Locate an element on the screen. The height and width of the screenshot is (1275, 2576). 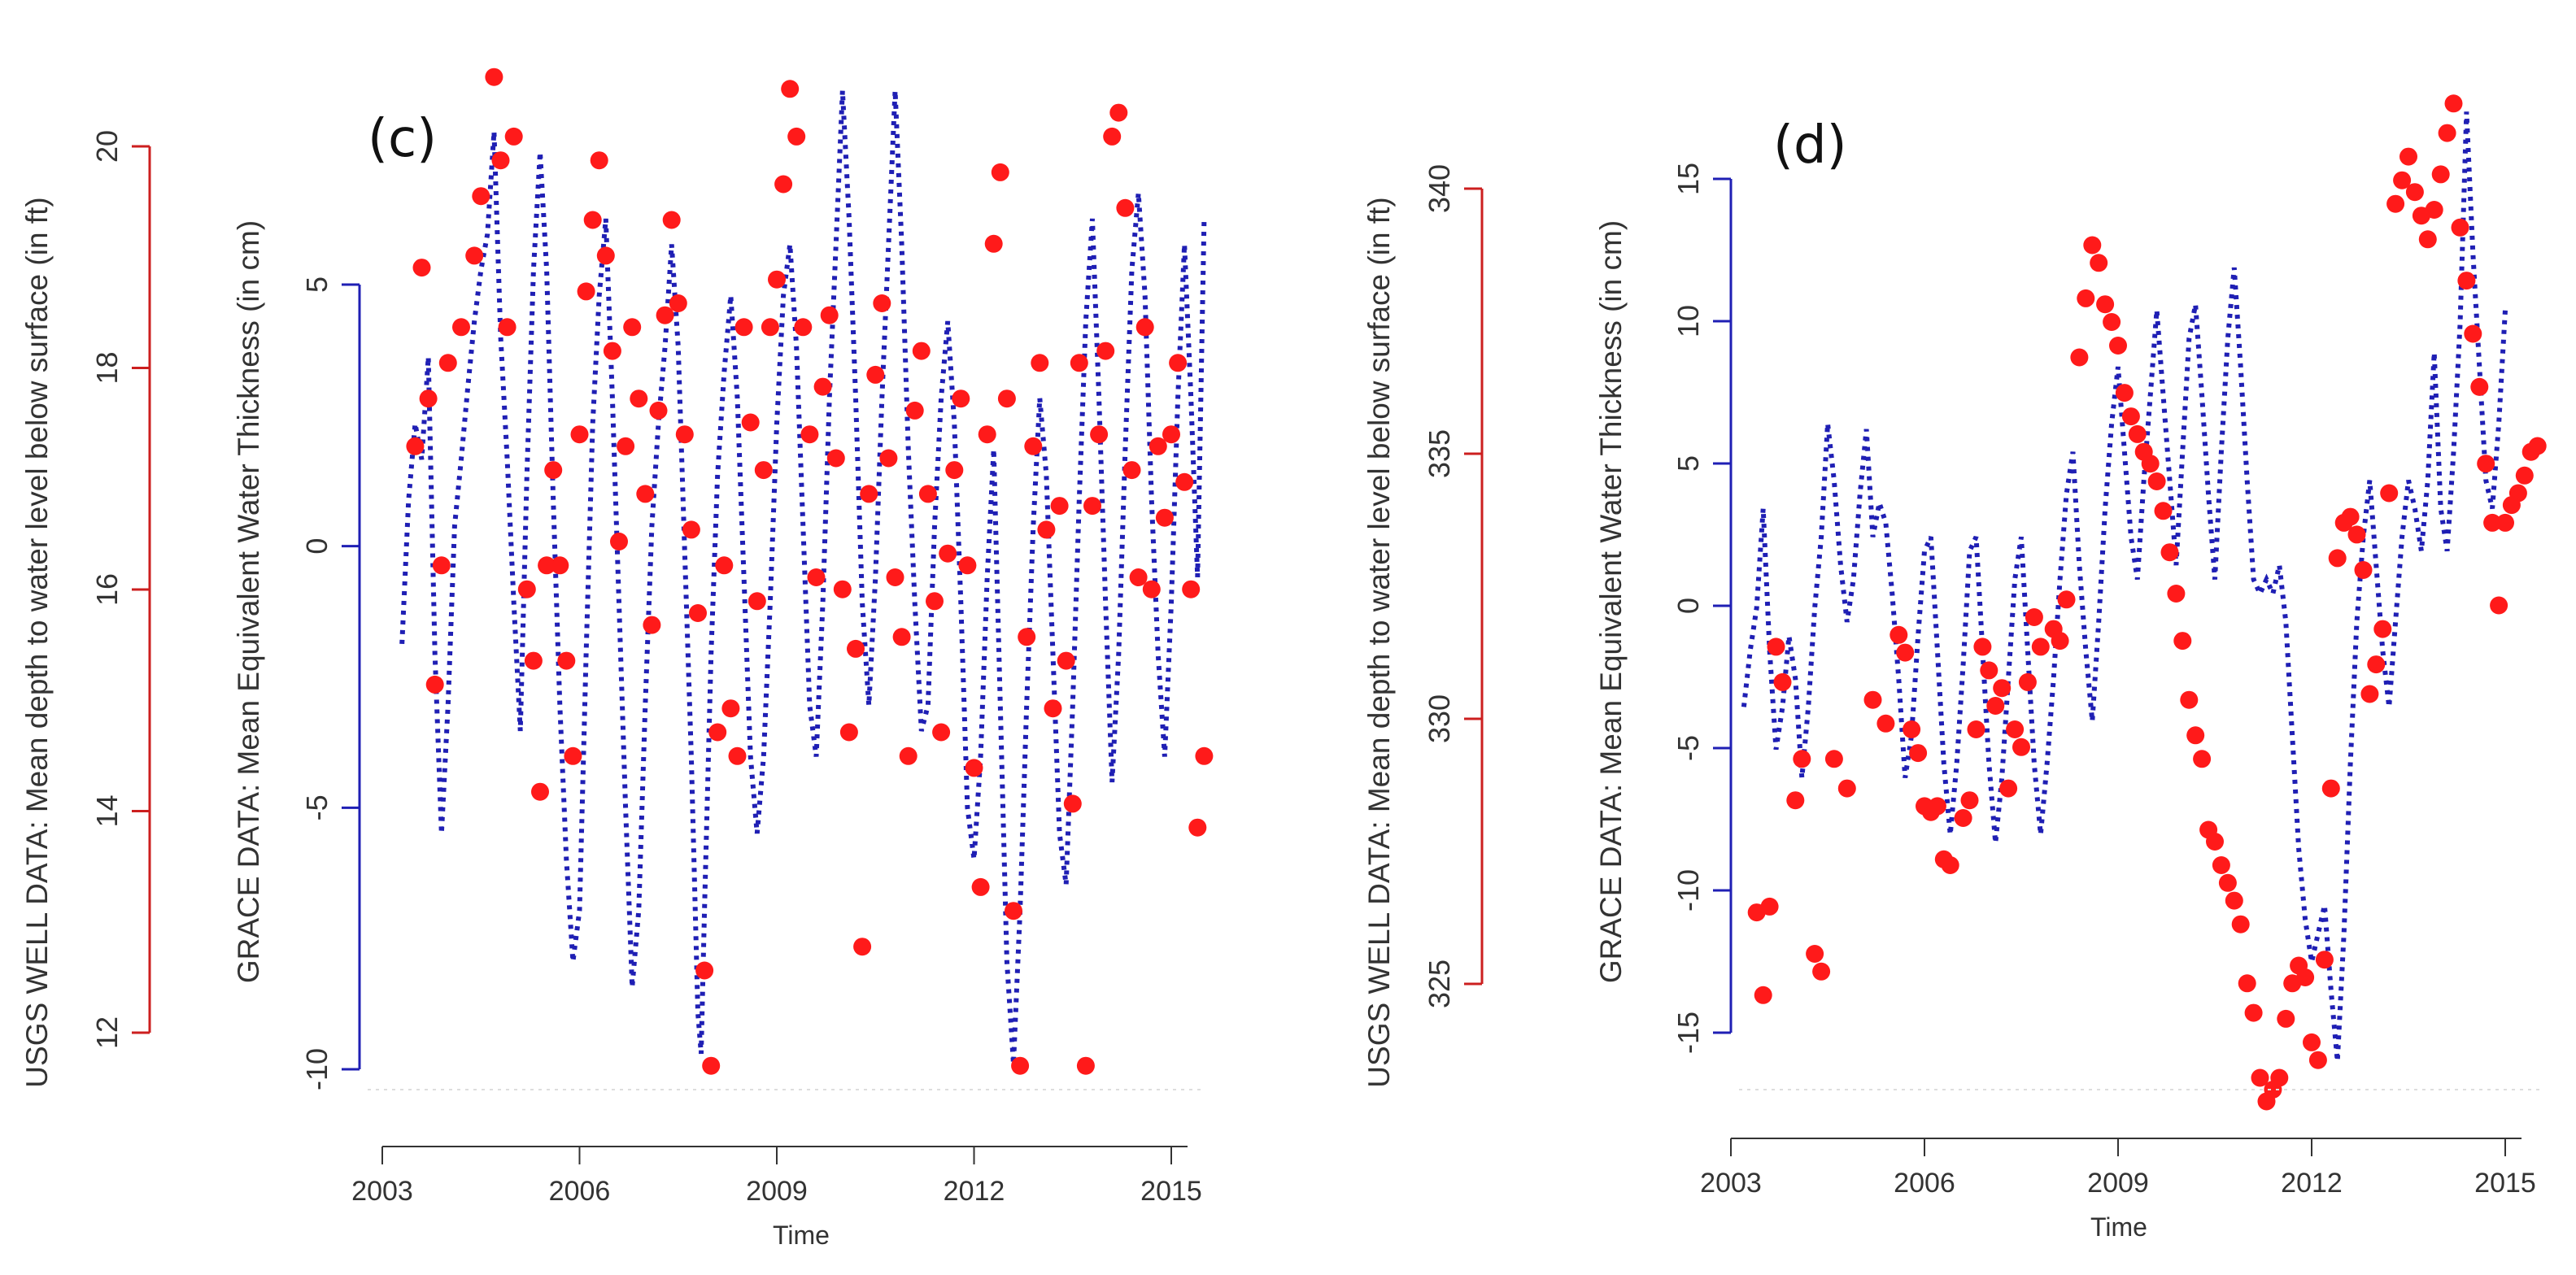
grace-tick-label-d: -5 is located at coordinates (1688, 748).